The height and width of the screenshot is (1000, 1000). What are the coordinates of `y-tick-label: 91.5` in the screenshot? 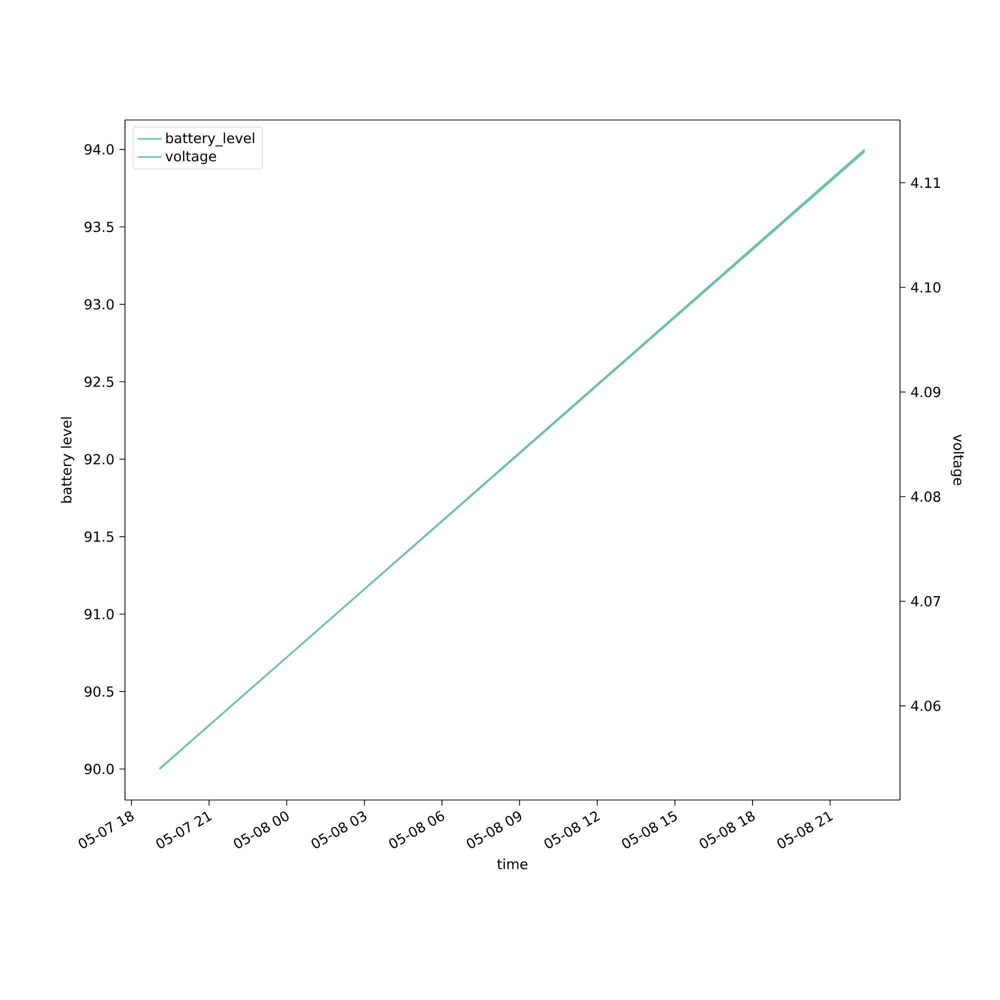 It's located at (99, 536).